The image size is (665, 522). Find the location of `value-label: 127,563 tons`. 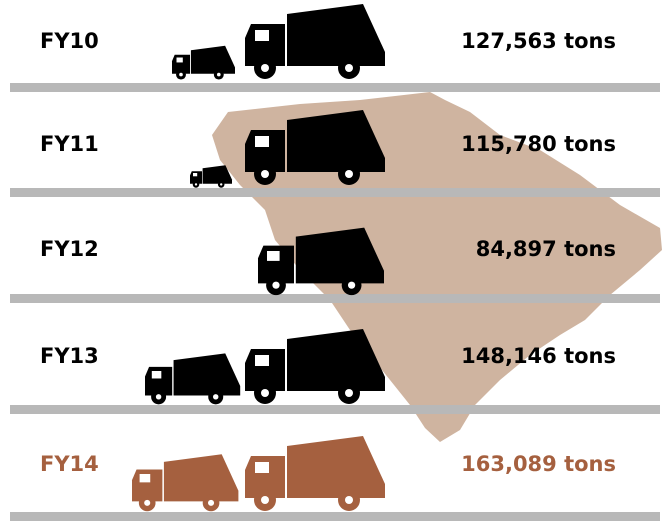

value-label: 127,563 tons is located at coordinates (538, 41).